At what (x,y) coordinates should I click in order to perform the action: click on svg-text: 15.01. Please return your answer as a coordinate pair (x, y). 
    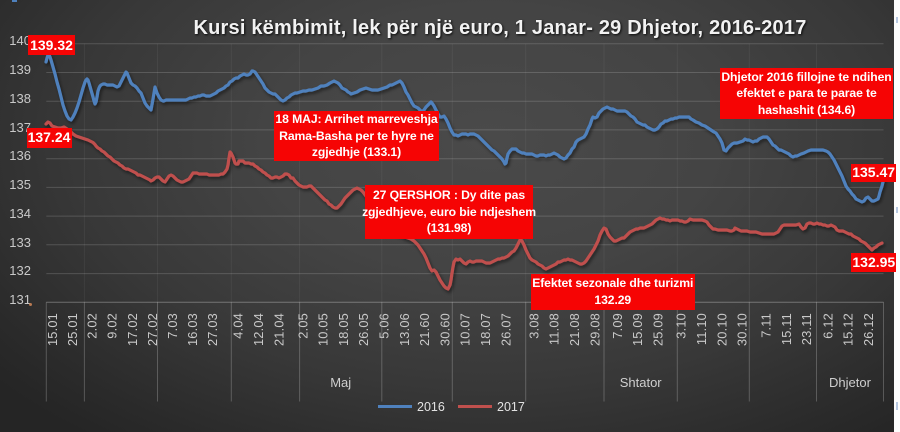
    Looking at the image, I should click on (52, 329).